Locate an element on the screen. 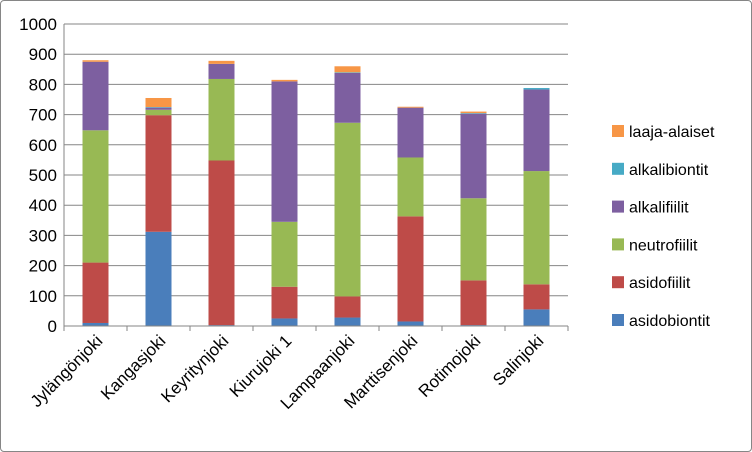 The width and height of the screenshot is (752, 452). x-tick-label: Jylängönjoki is located at coordinates (67, 371).